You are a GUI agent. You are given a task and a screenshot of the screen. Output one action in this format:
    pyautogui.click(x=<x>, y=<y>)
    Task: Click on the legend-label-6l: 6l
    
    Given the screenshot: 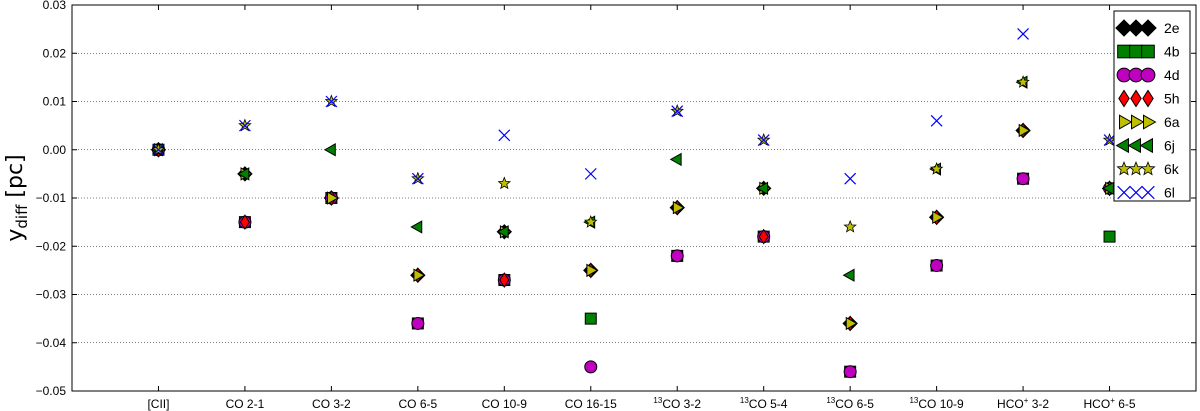 What is the action you would take?
    pyautogui.click(x=1169, y=193)
    